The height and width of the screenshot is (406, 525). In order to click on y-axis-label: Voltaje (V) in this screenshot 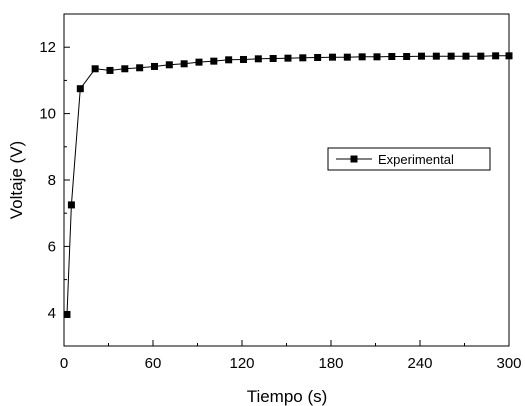, I will do `click(16, 180)`.